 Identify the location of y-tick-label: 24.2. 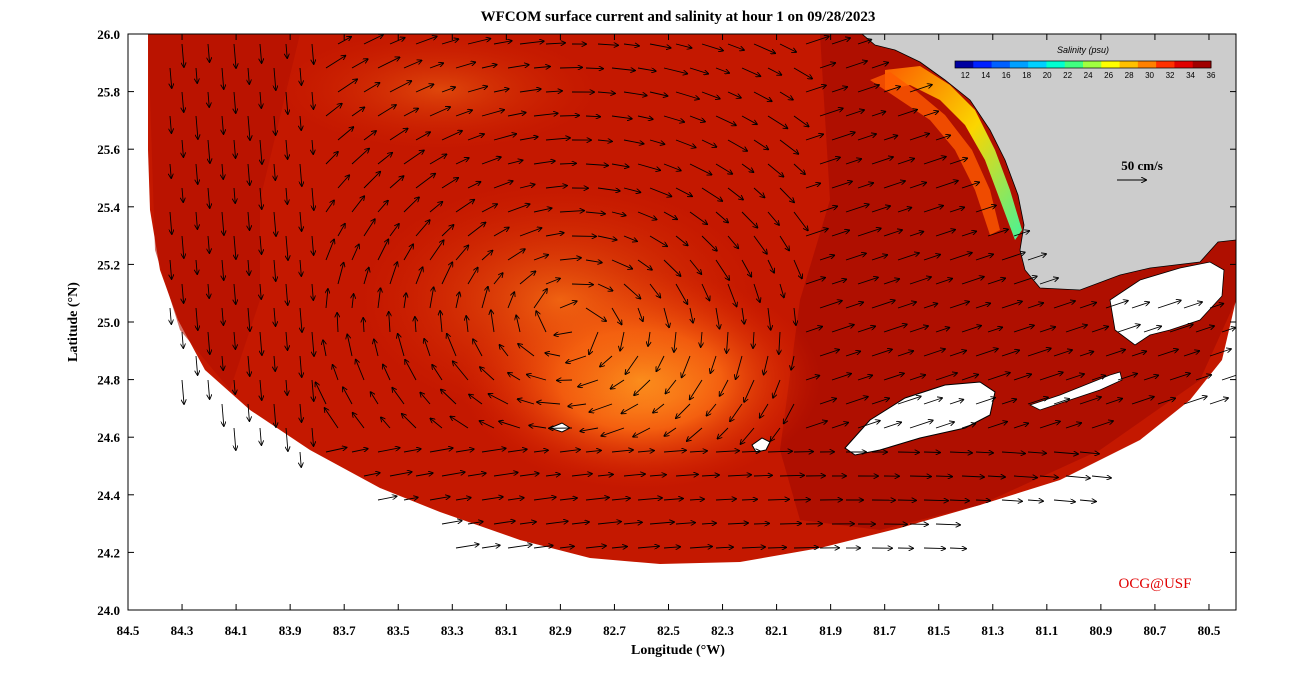
(108, 552).